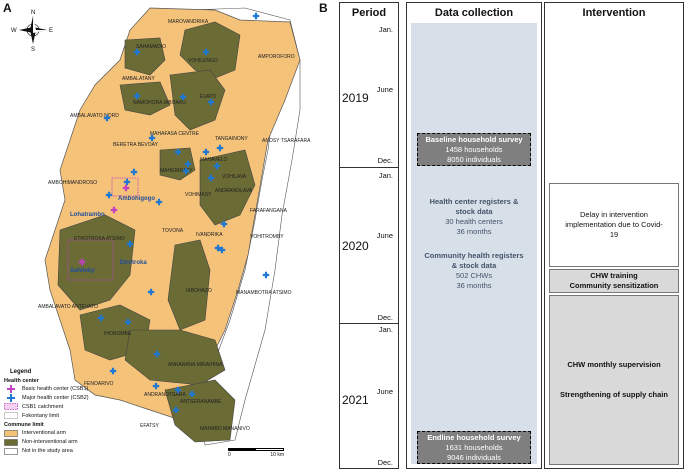  What do you see at coordinates (11, 407) in the screenshot?
I see `dotted-rect-icon` at bounding box center [11, 407].